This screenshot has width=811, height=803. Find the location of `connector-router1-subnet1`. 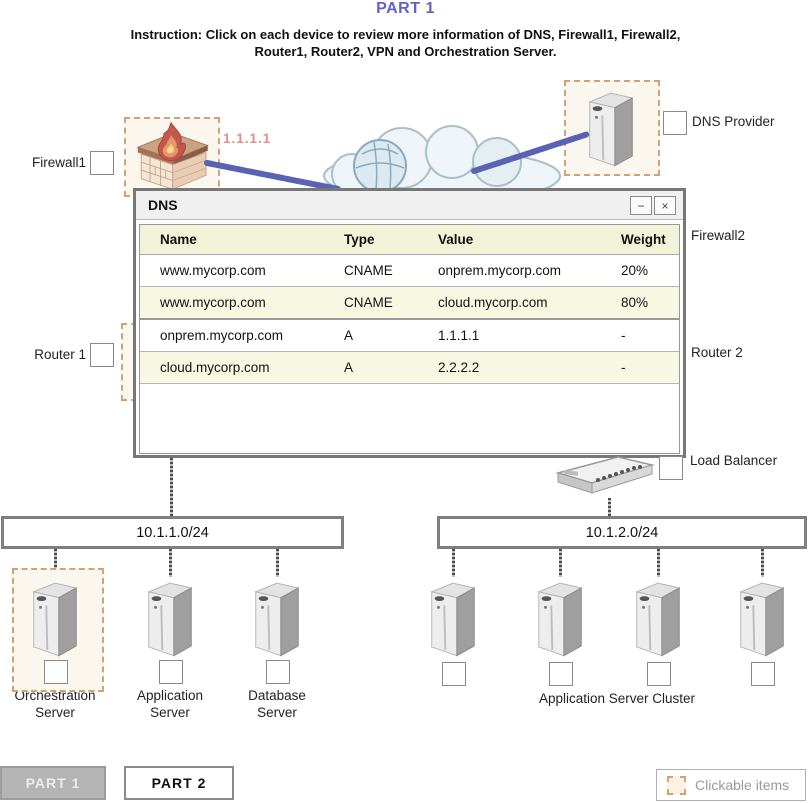

connector-router1-subnet1 is located at coordinates (171, 487).